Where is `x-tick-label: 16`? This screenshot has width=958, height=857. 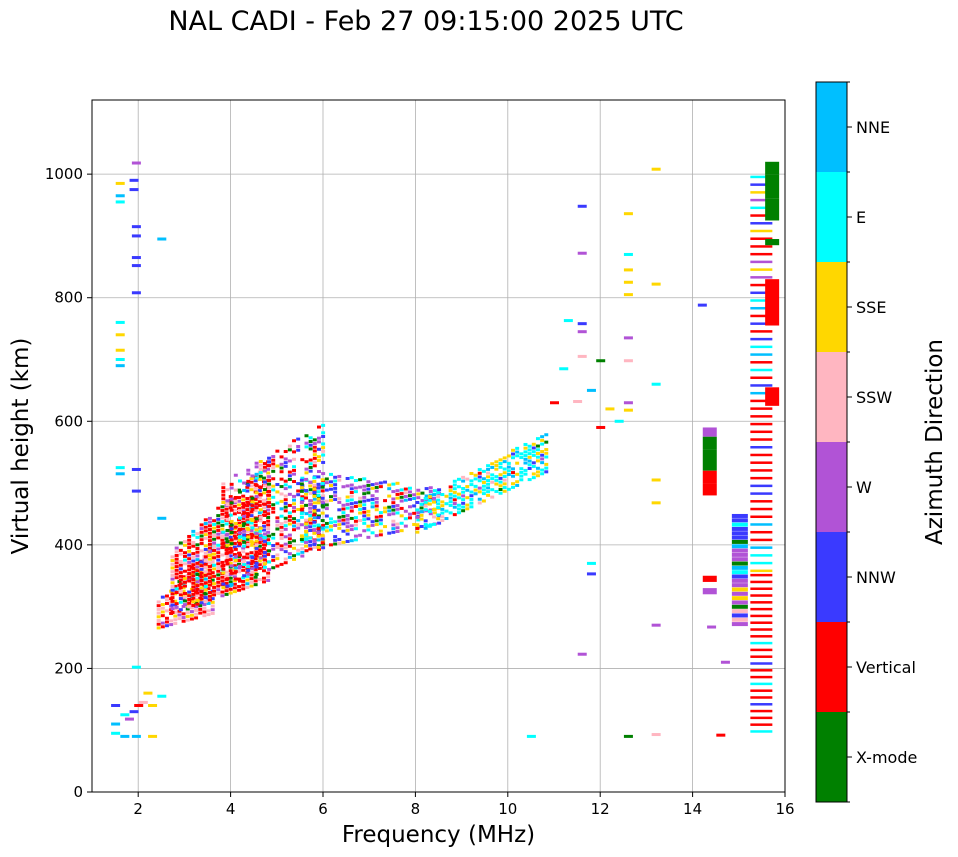
x-tick-label: 16 is located at coordinates (784, 809).